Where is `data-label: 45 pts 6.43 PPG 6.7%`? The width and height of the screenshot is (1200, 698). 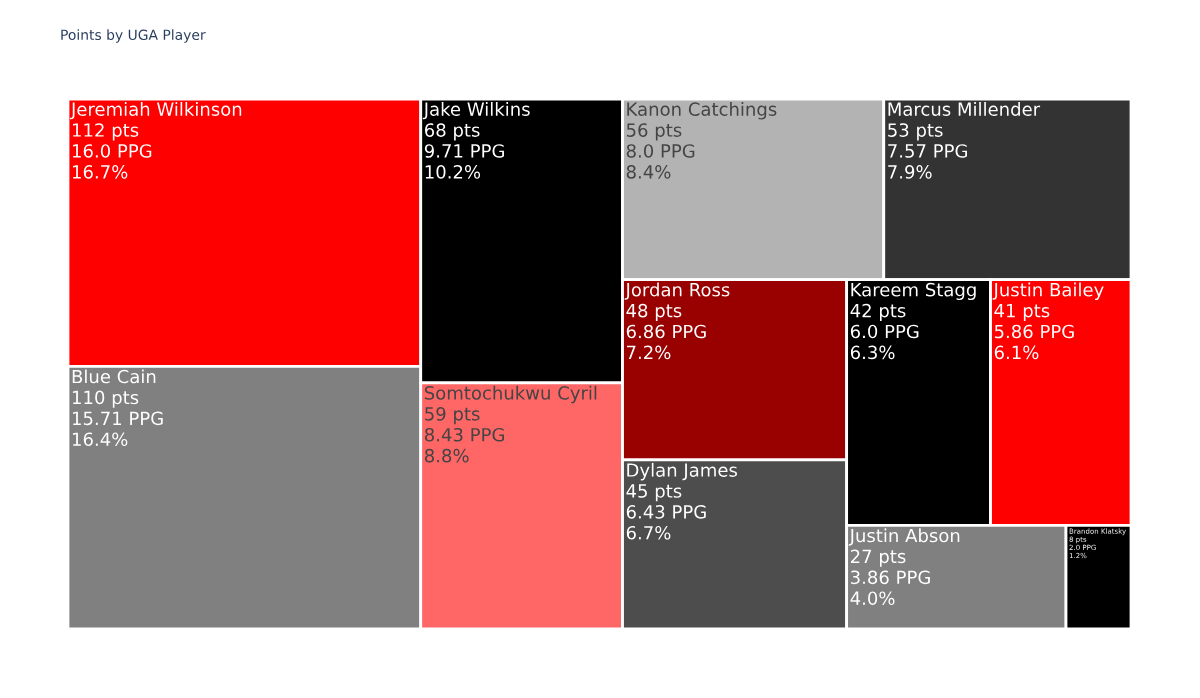
data-label: 45 pts 6.43 PPG 6.7% is located at coordinates (666, 512).